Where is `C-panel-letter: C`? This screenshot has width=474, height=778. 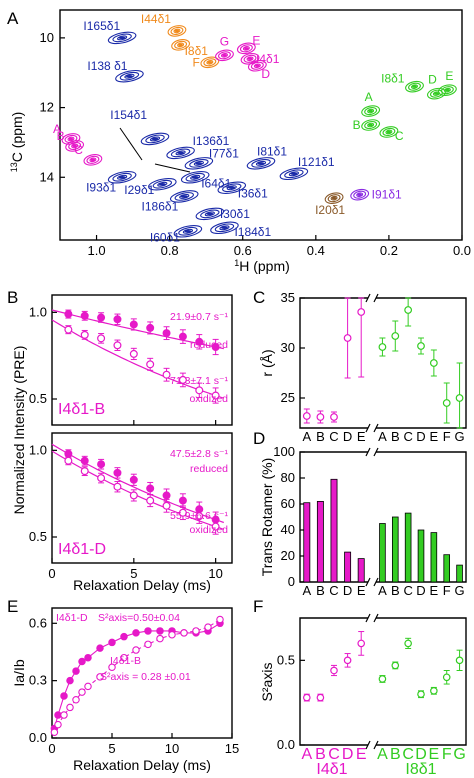 C-panel-letter: C is located at coordinates (259, 297).